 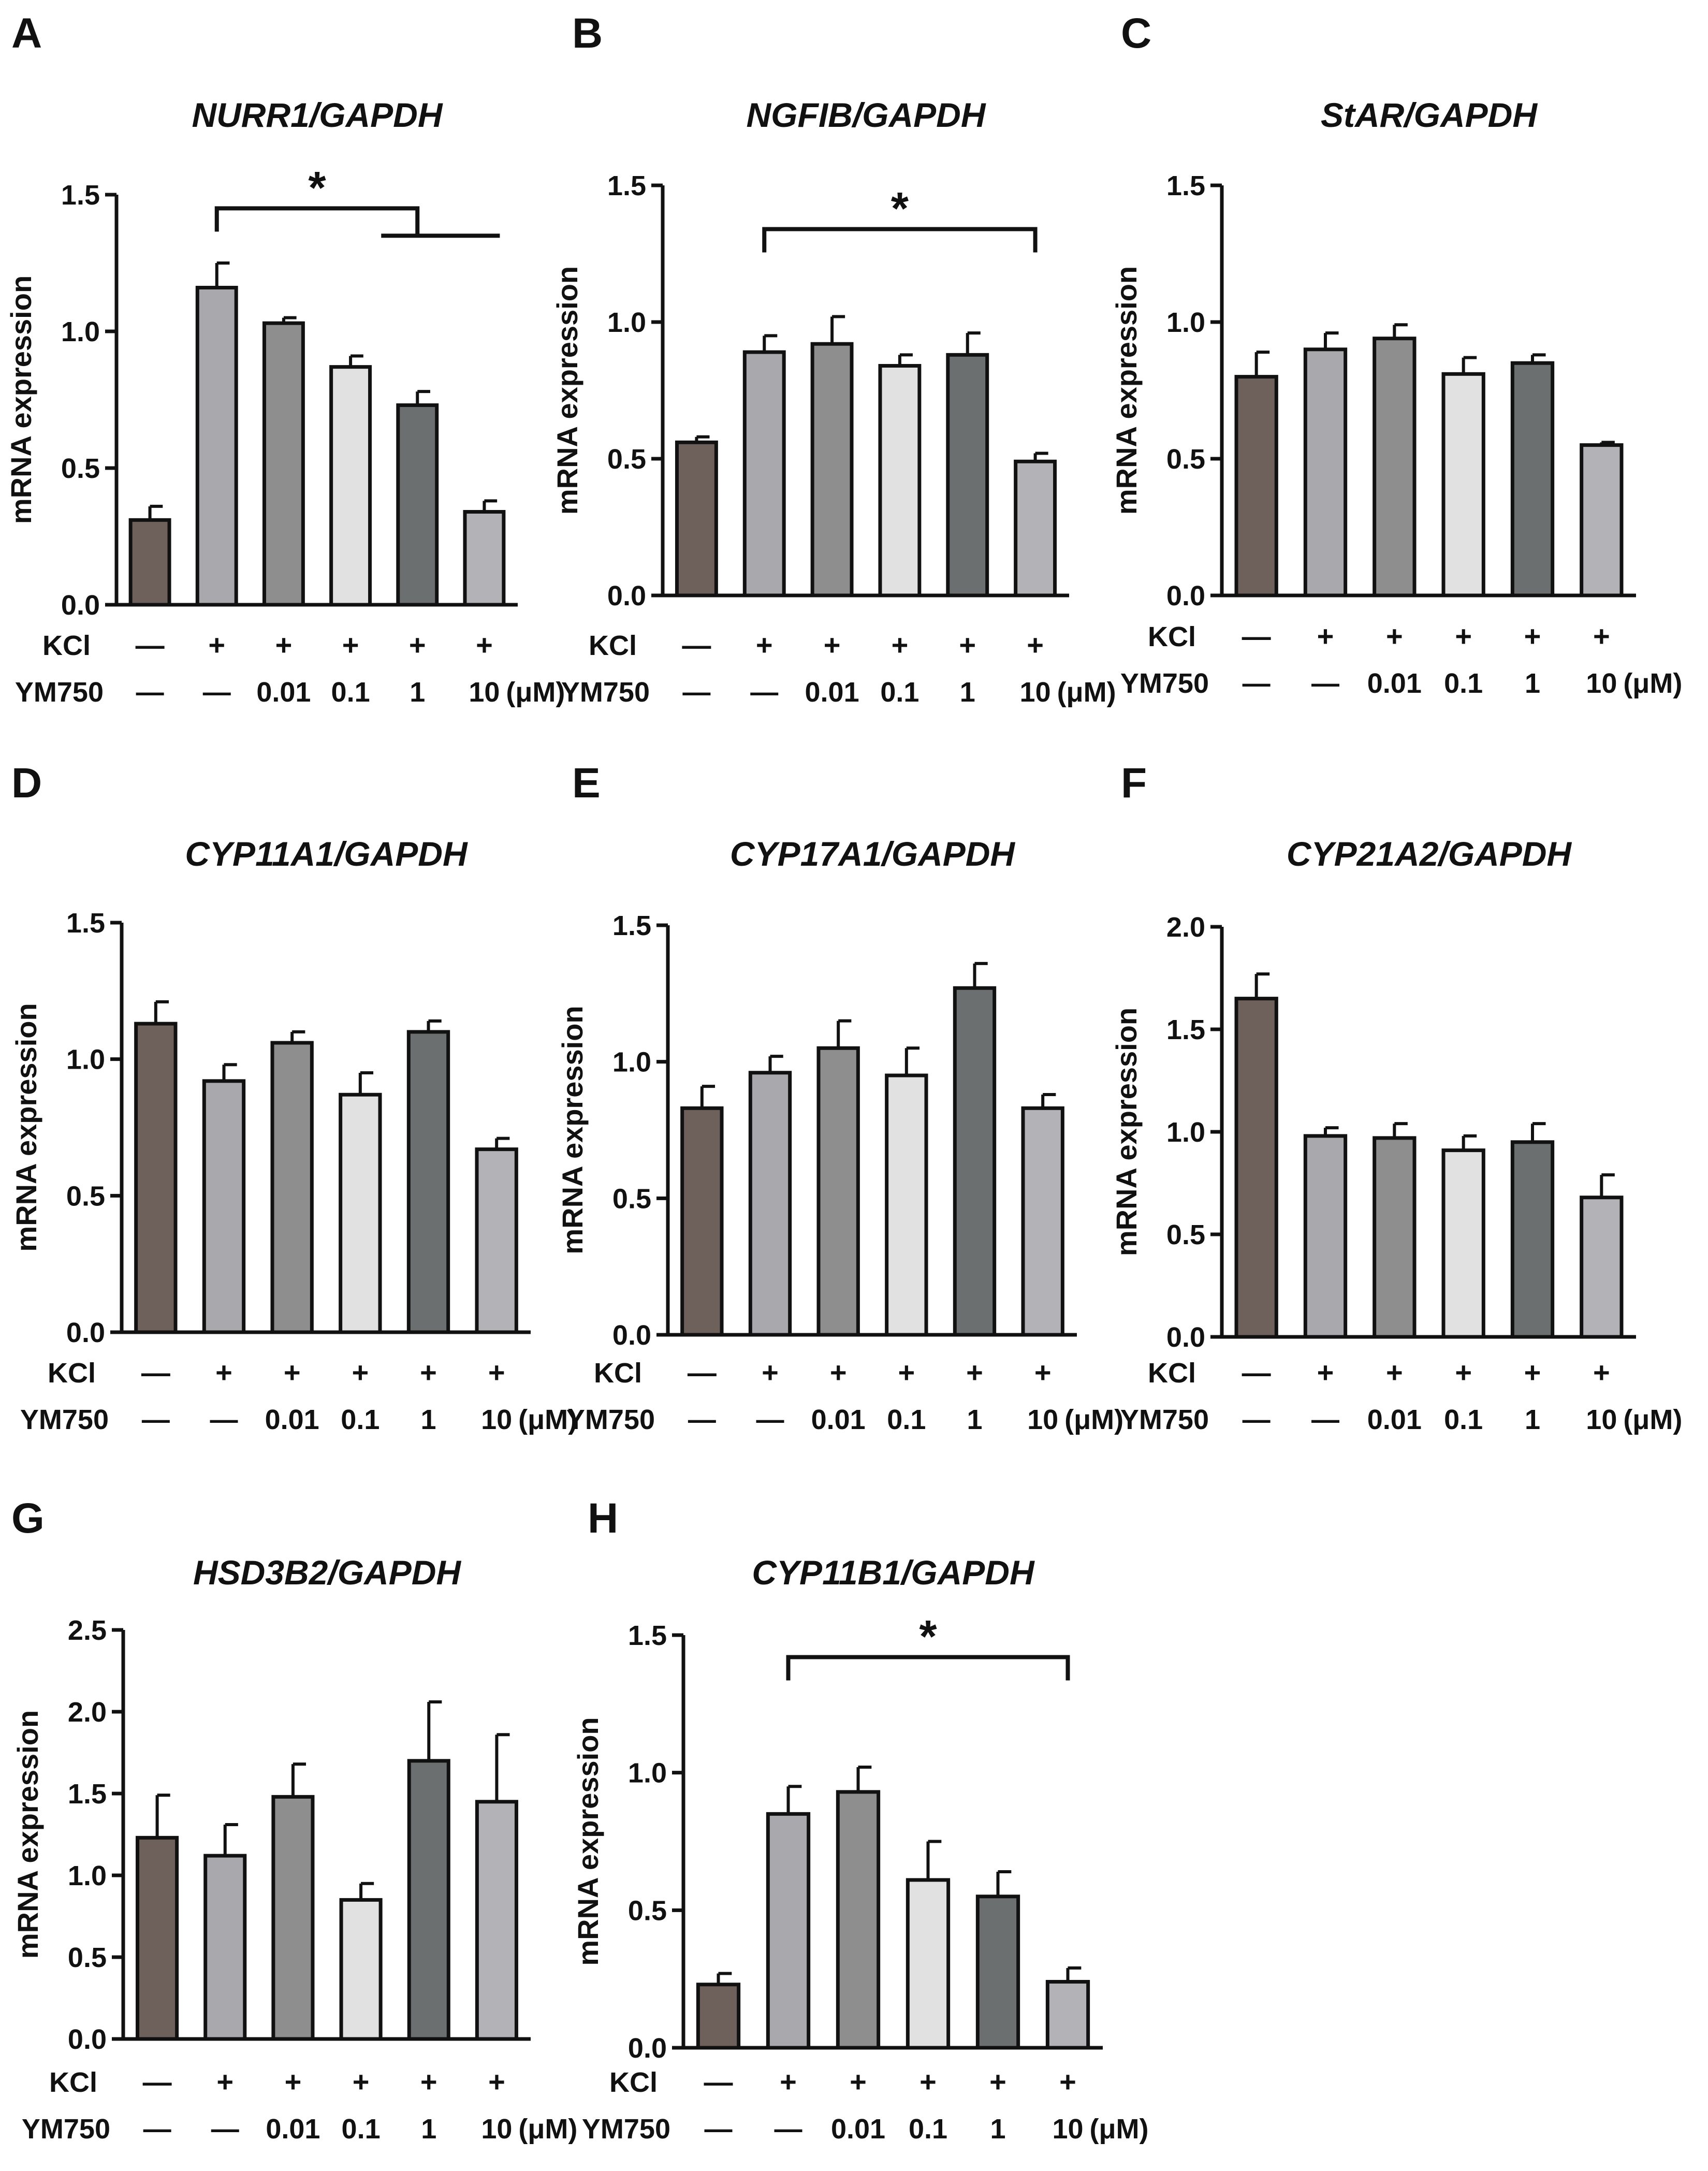 I want to click on chart-title: StAR/GAPDH, so click(x=1429, y=115).